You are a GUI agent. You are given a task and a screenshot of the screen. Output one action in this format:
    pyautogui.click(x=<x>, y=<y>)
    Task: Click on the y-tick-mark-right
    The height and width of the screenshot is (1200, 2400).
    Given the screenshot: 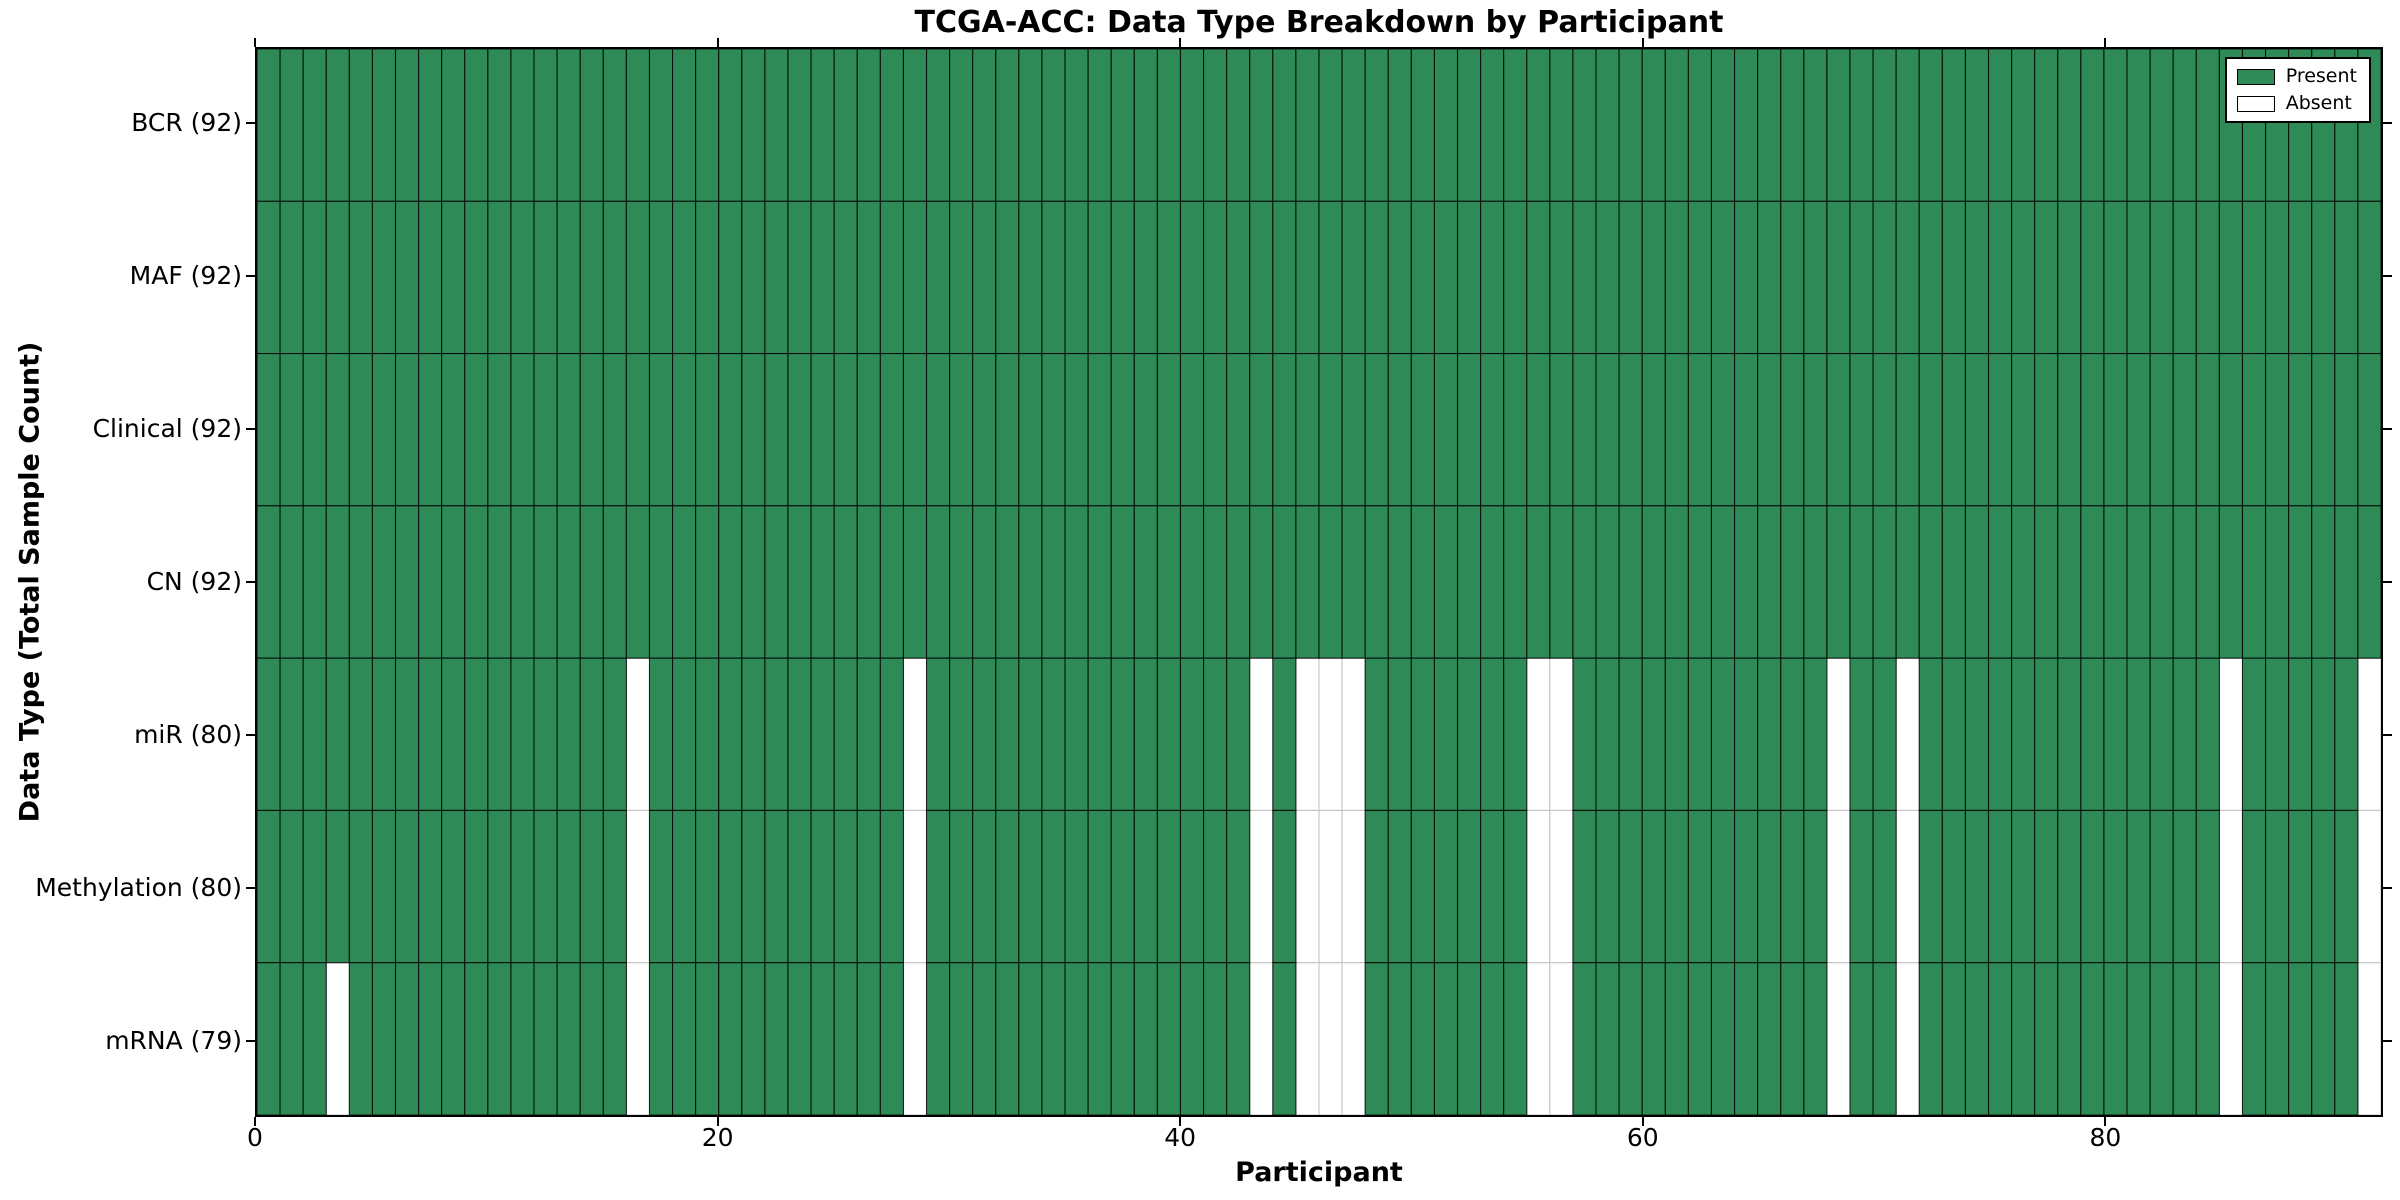 What is the action you would take?
    pyautogui.click(x=2387, y=582)
    